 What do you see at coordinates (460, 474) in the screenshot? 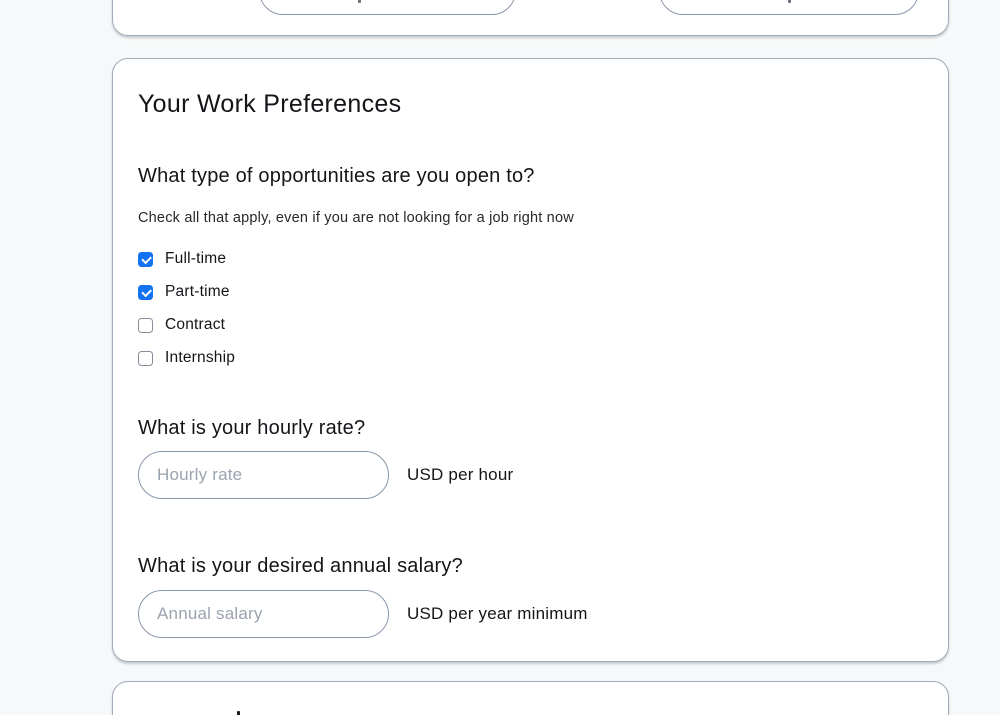
I see `hourly-rate-unit: USD per hour` at bounding box center [460, 474].